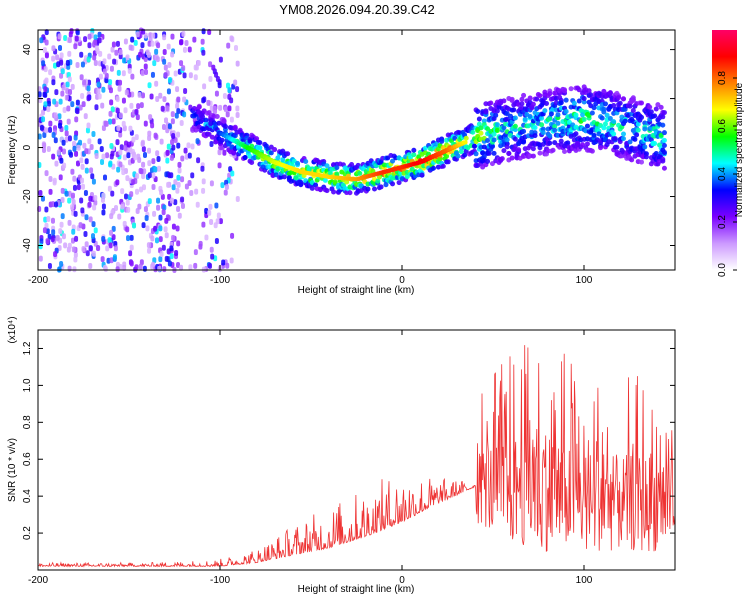  I want to click on colorbar-tick-label: 0.4, so click(722, 174).